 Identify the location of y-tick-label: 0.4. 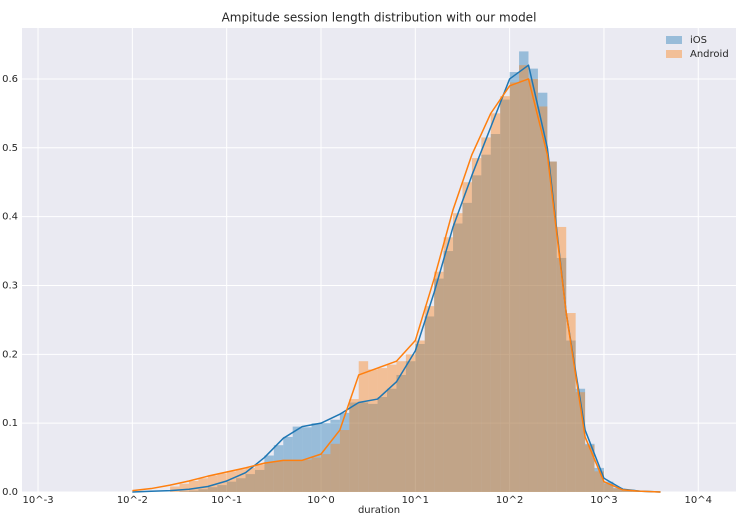
(10, 217).